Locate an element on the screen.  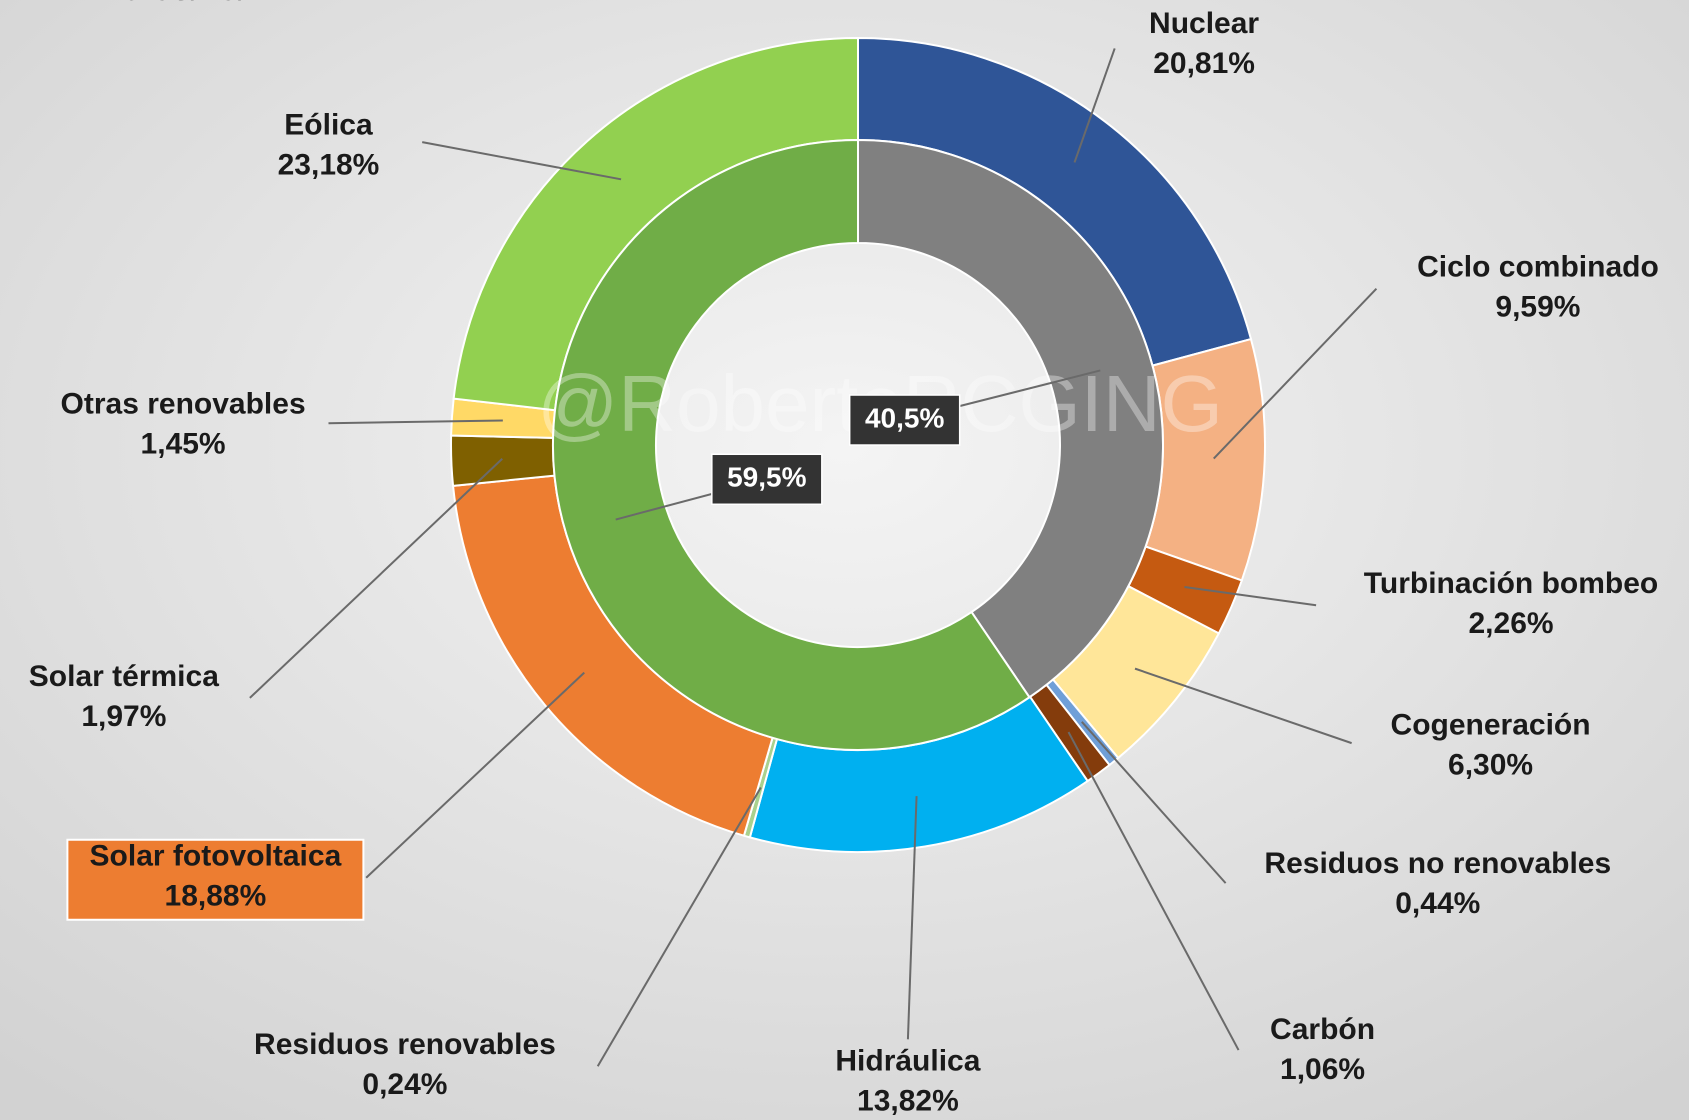
slice-label: Ciclo combinado is located at coordinates (1538, 267).